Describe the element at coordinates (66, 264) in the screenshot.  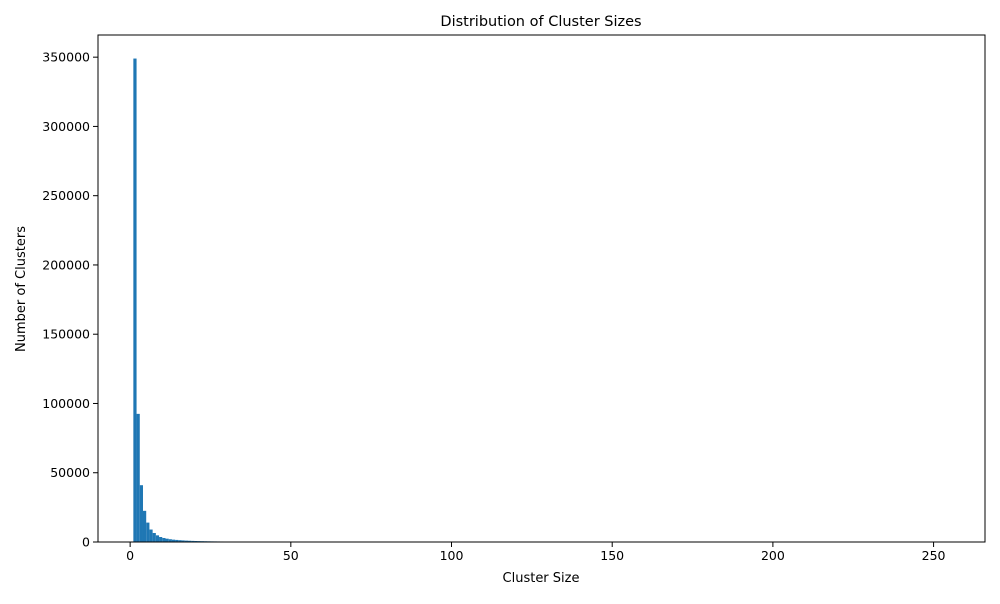
I see `y-tick-label: 200000` at that location.